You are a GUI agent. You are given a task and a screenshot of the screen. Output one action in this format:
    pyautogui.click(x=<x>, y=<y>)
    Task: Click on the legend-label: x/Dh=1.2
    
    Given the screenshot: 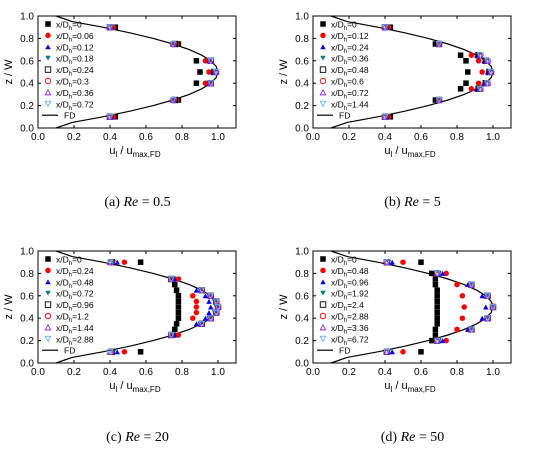 What is the action you would take?
    pyautogui.click(x=72, y=318)
    